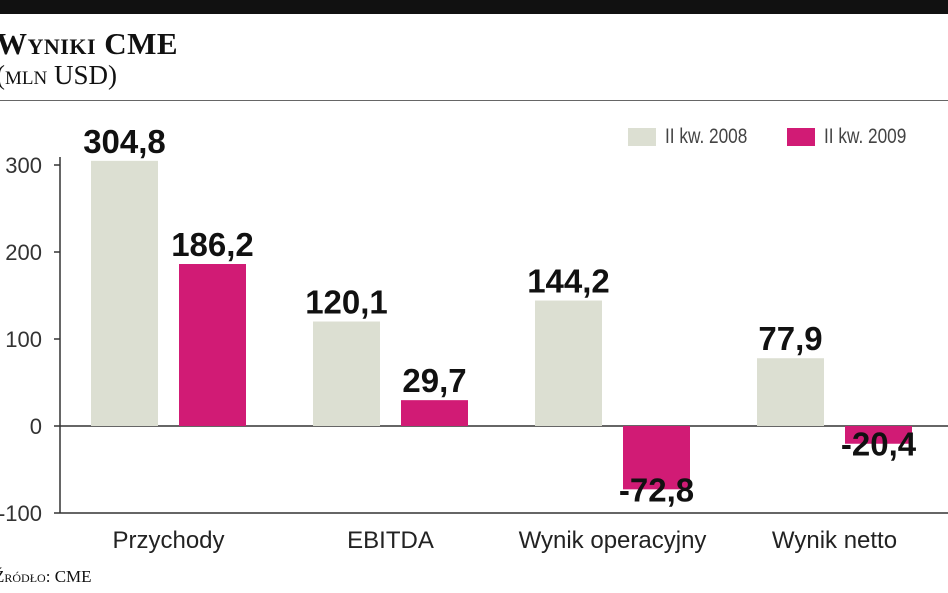 The width and height of the screenshot is (948, 593). Describe the element at coordinates (23, 252) in the screenshot. I see `y-tick-label: 200` at that location.